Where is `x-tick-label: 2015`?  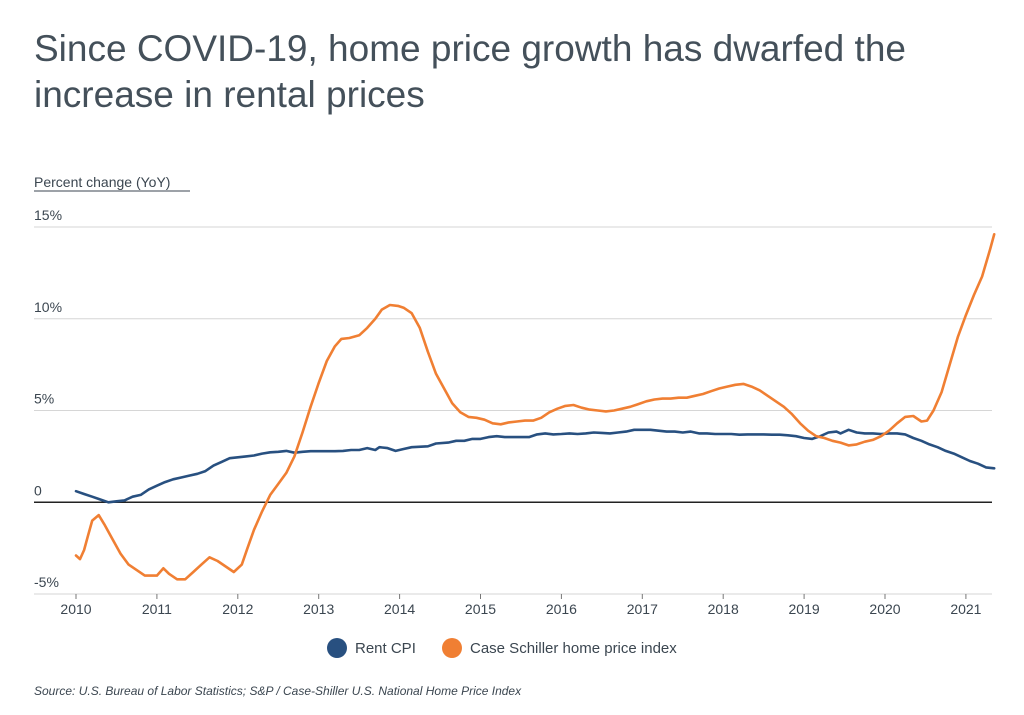 x-tick-label: 2015 is located at coordinates (480, 609).